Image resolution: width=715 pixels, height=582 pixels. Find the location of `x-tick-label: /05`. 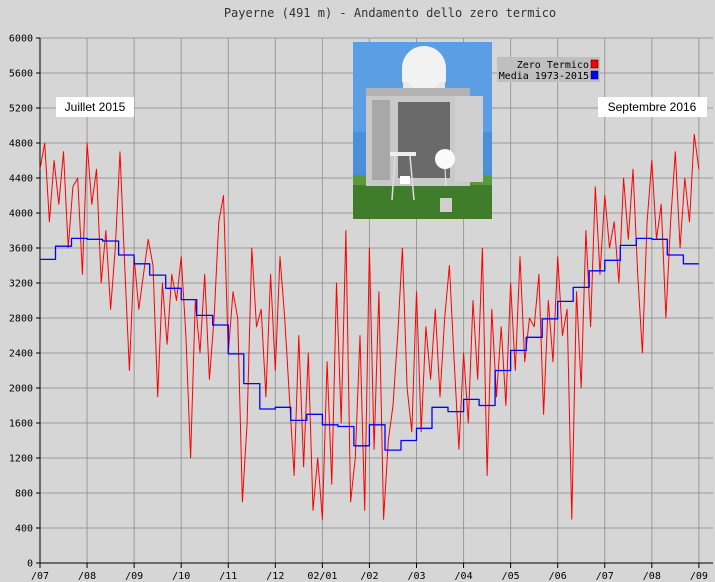

x-tick-label: /05 is located at coordinates (511, 576).